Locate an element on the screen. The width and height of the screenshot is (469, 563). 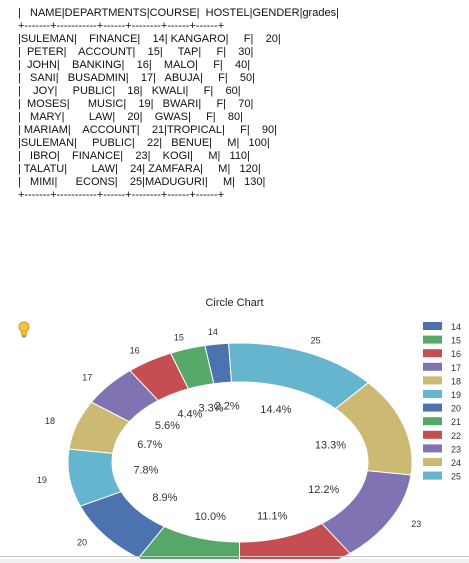
outer-label: 14 is located at coordinates (213, 332).